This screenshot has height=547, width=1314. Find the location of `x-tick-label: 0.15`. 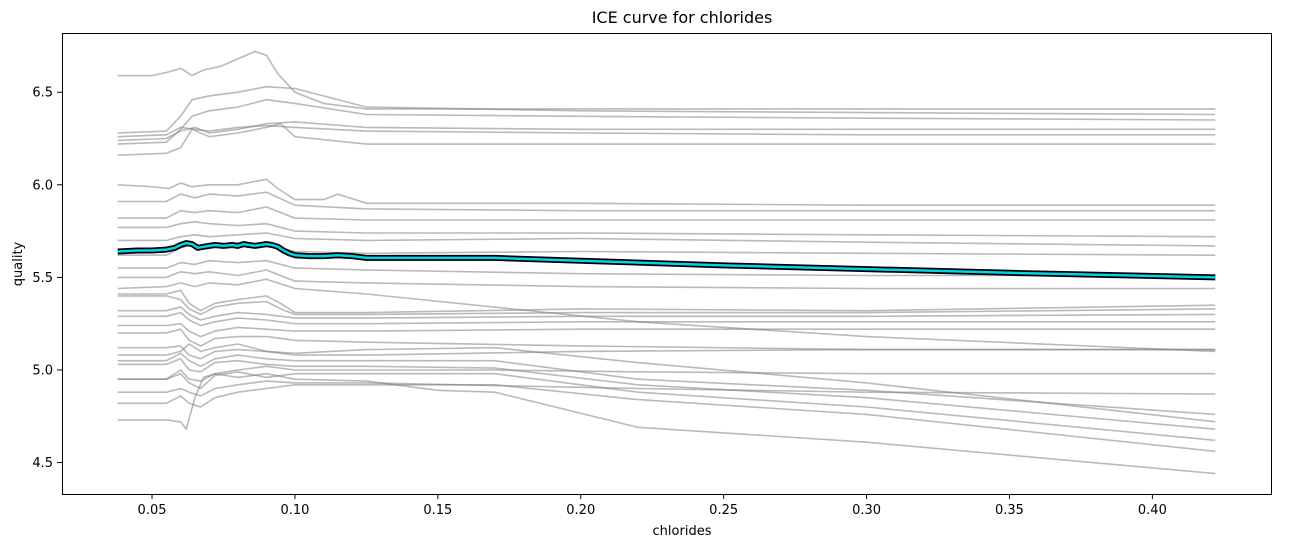

x-tick-label: 0.15 is located at coordinates (437, 510).